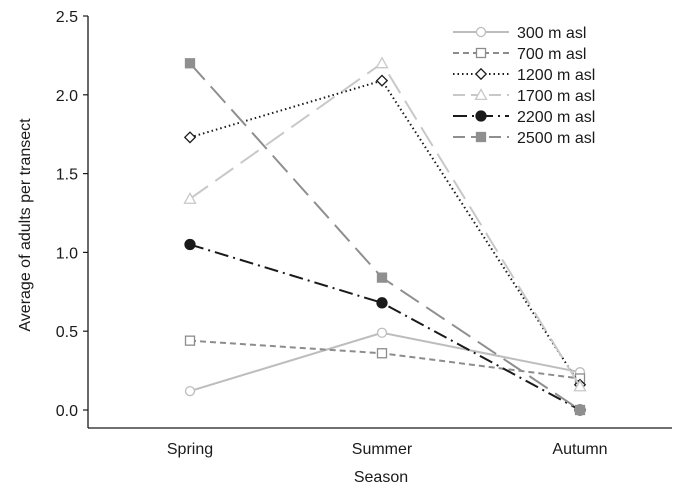  Describe the element at coordinates (556, 117) in the screenshot. I see `legend-label: 2200 m asl` at that location.